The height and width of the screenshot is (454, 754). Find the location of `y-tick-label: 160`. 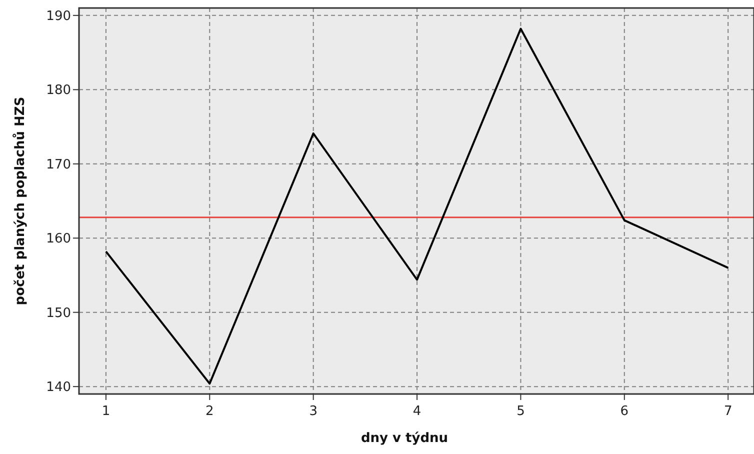

y-tick-label: 160 is located at coordinates (58, 239).